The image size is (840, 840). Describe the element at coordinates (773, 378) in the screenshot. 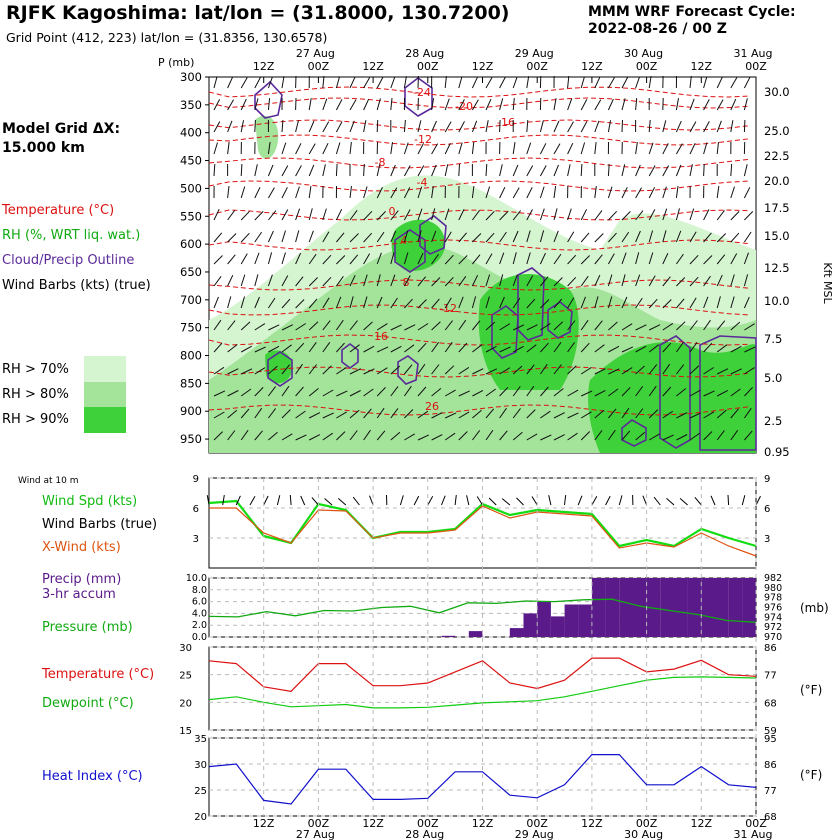

I see `height-tick: 5.0` at that location.